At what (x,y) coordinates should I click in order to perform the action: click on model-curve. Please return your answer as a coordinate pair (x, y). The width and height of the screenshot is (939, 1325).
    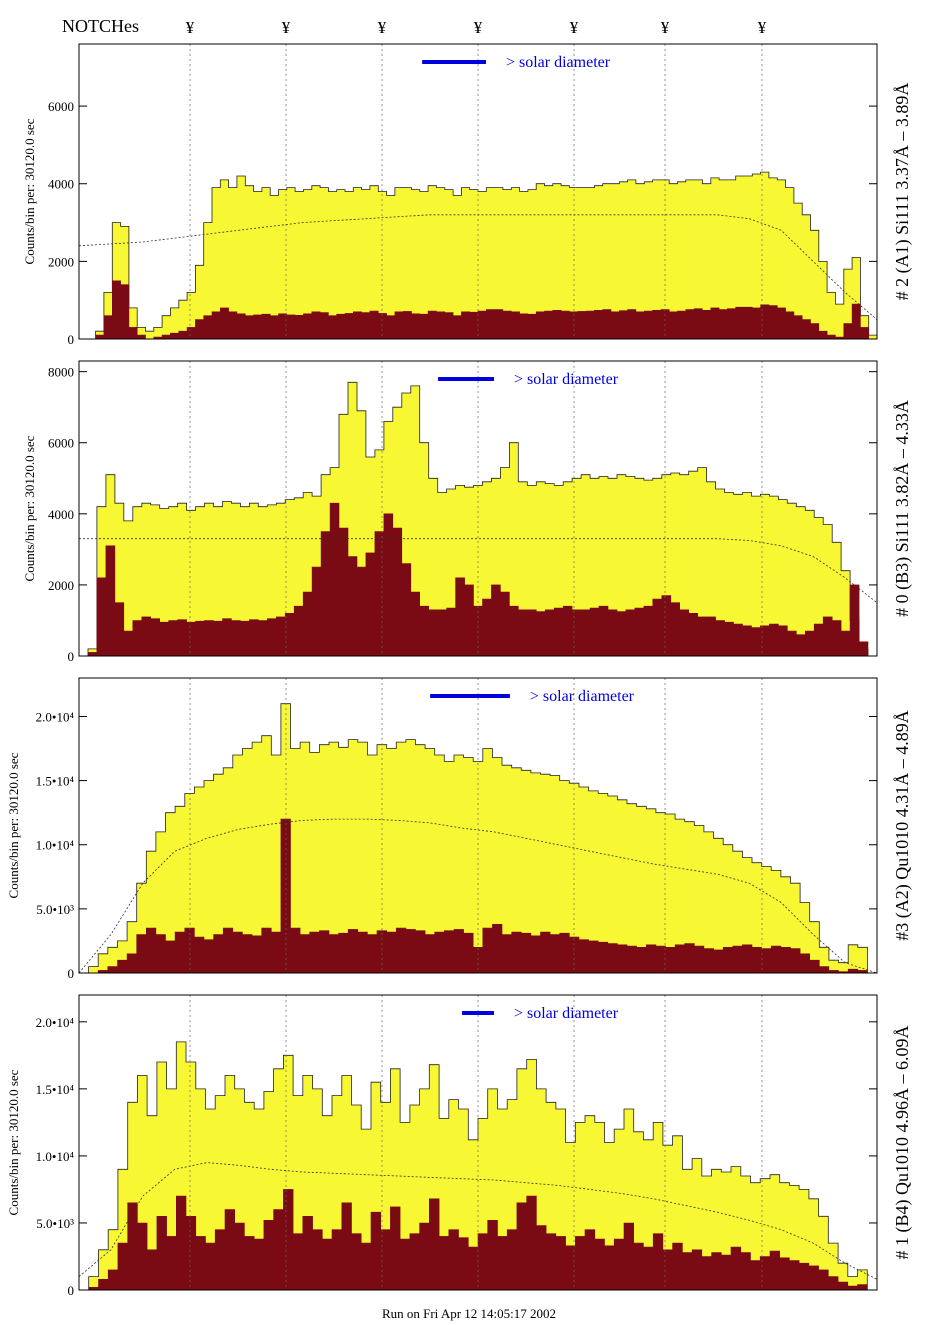
    Looking at the image, I should click on (478, 571).